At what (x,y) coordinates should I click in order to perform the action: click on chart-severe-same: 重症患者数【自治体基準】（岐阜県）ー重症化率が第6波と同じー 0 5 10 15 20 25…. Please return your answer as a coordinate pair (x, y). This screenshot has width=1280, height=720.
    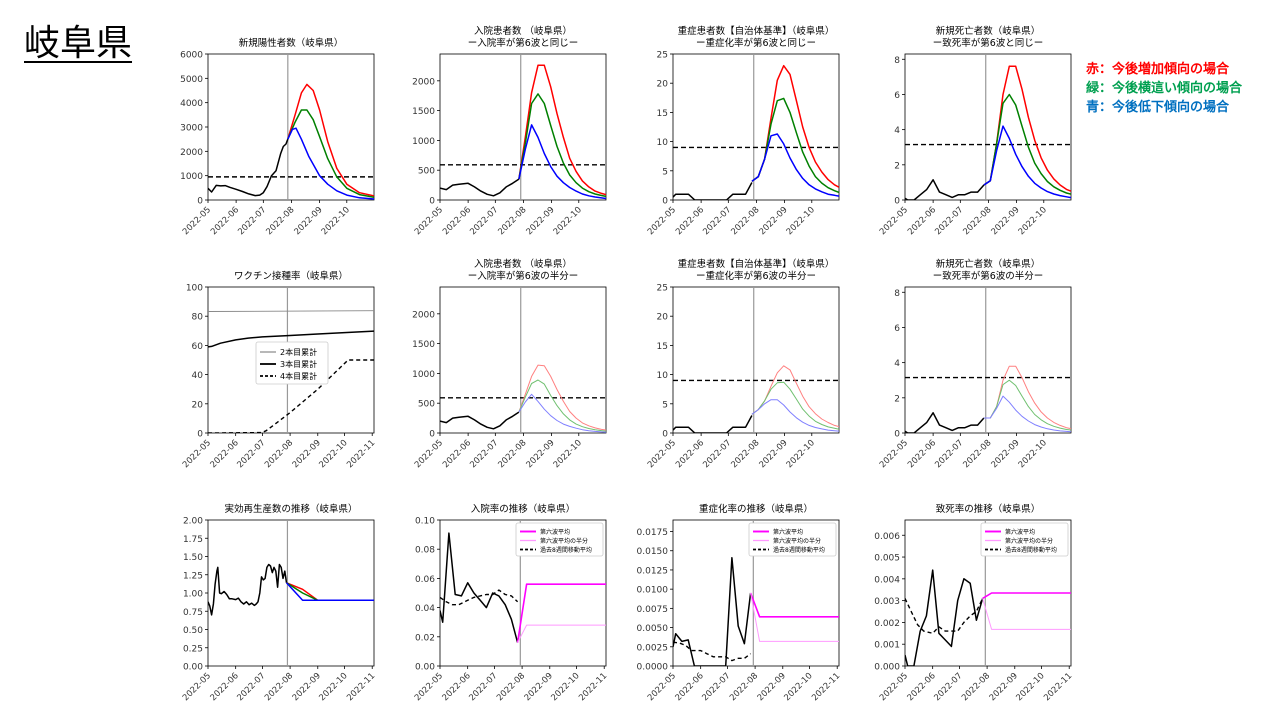
    Looking at the image, I should click on (743, 131).